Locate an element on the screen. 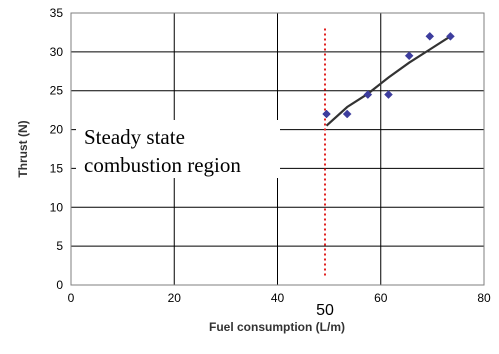 Image resolution: width=499 pixels, height=354 pixels. x-tick-label: 0 is located at coordinates (71, 298).